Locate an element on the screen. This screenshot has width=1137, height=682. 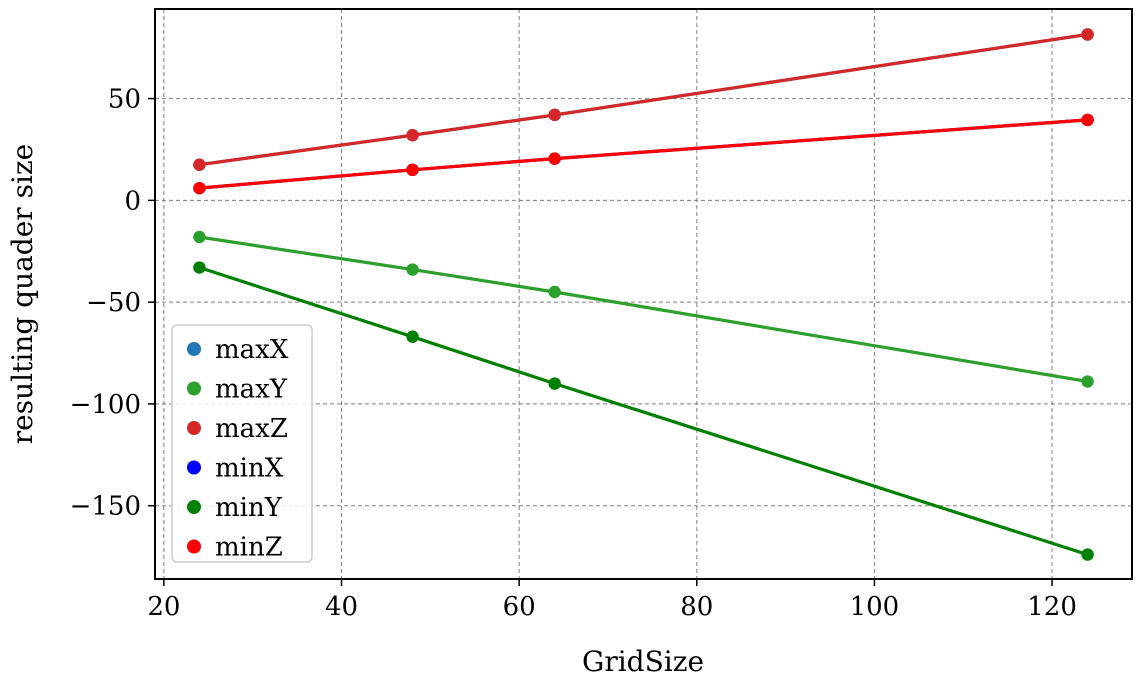
y-tick-label: 50 is located at coordinates (124, 100).